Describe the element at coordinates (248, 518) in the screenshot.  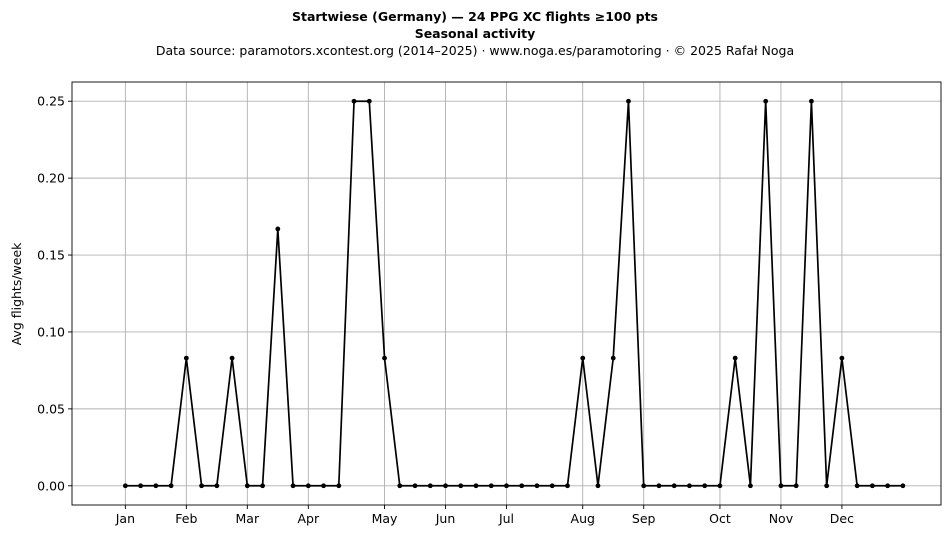
I see `x-tick-label: Mar` at that location.